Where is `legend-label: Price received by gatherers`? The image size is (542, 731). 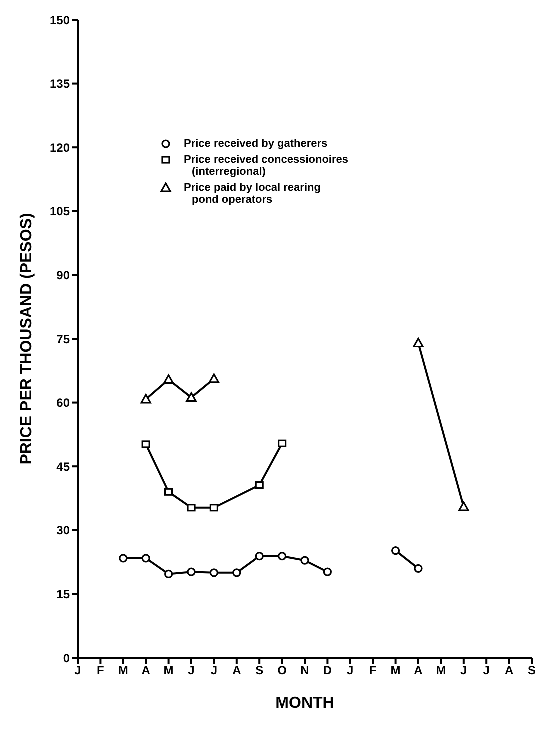
legend-label: Price received by gatherers is located at coordinates (256, 144).